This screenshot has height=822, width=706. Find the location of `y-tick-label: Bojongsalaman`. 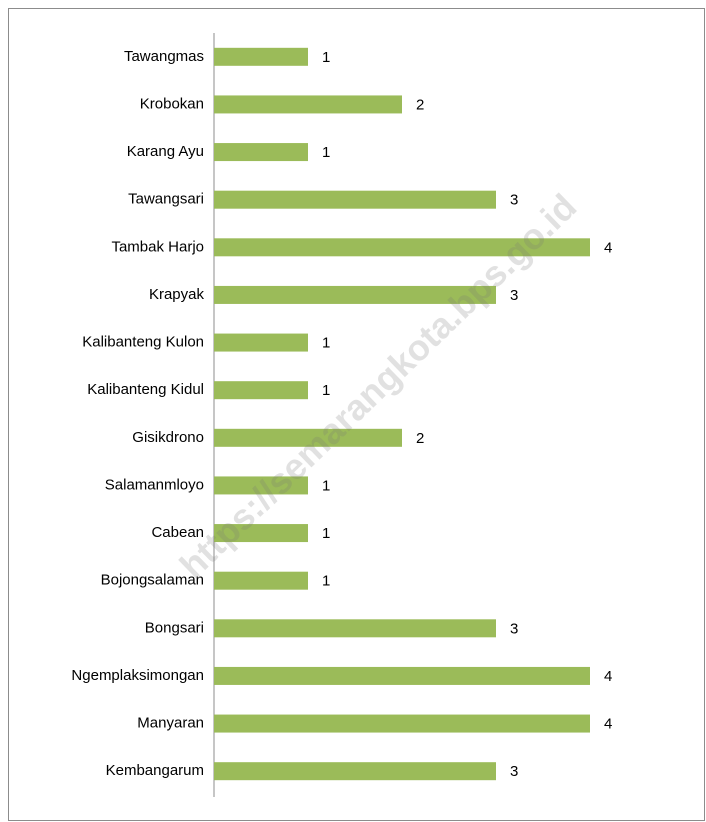

y-tick-label: Bojongsalaman is located at coordinates (152, 580).